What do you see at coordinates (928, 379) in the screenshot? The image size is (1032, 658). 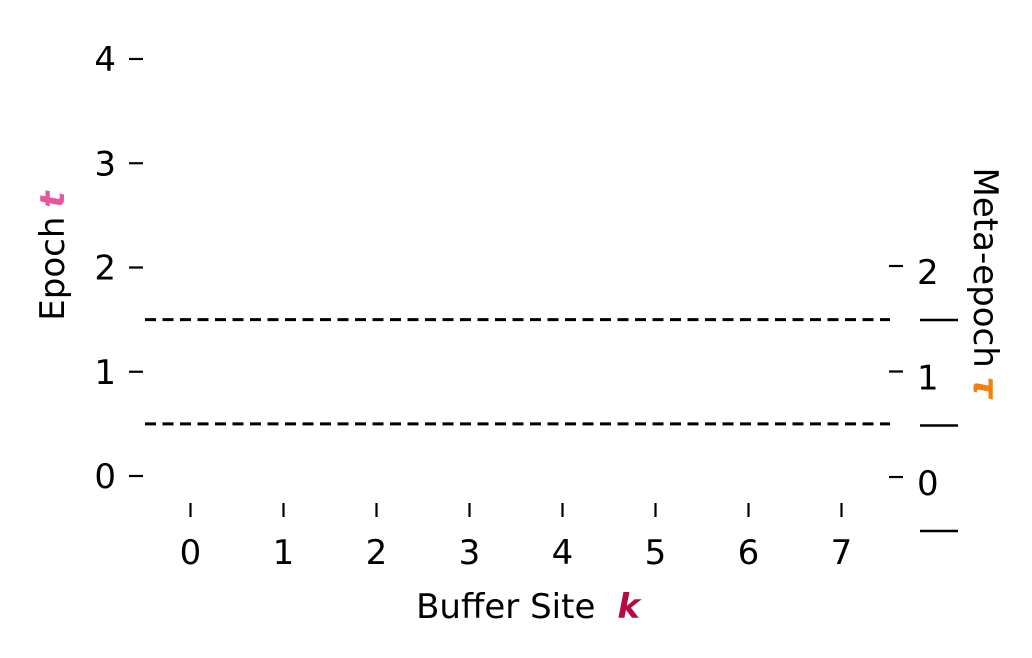 I see `y2-tick-label: 1` at bounding box center [928, 379].